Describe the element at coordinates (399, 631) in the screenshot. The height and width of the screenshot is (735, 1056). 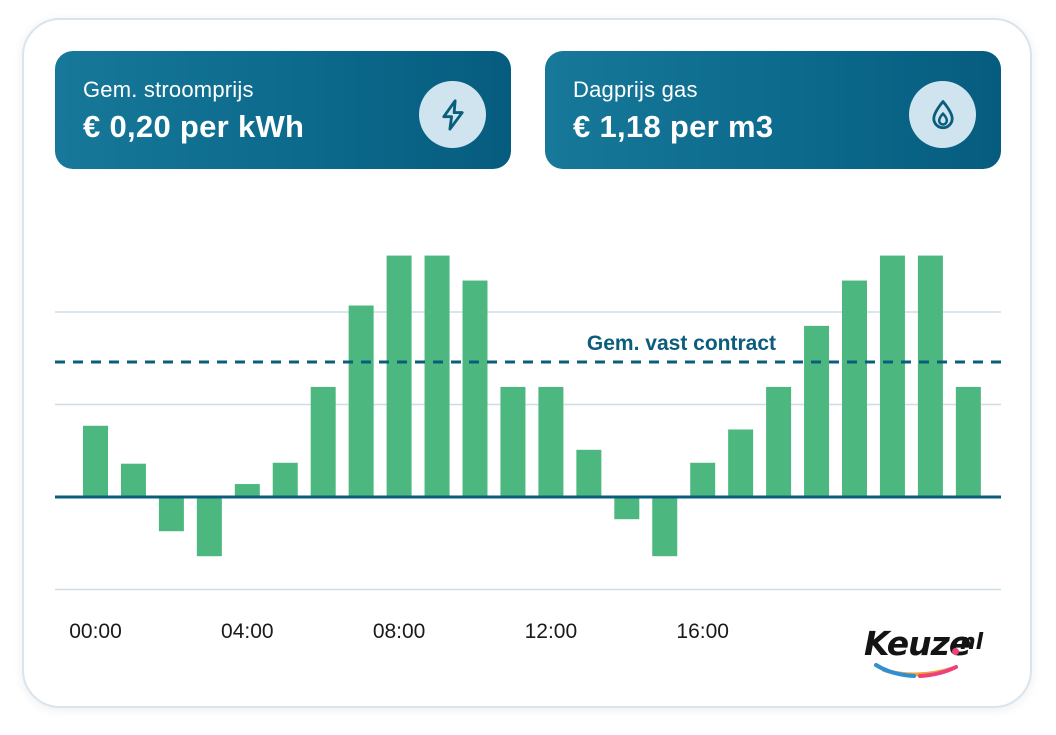
I see `x-tick-label-0800: 08:00` at that location.